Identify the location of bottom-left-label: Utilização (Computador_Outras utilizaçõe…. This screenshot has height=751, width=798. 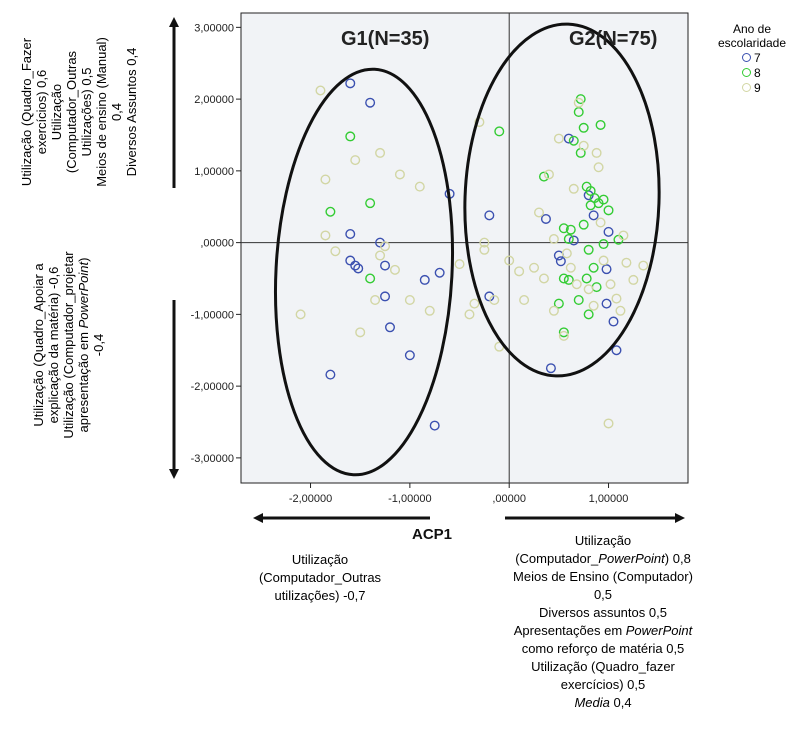
(320, 578).